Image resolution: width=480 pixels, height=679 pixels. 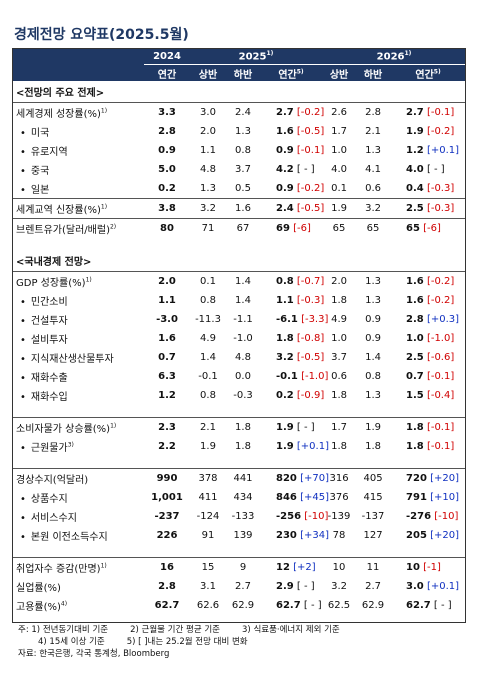 What do you see at coordinates (49, 302) in the screenshot?
I see `label-text: 민간소비` at bounding box center [49, 302].